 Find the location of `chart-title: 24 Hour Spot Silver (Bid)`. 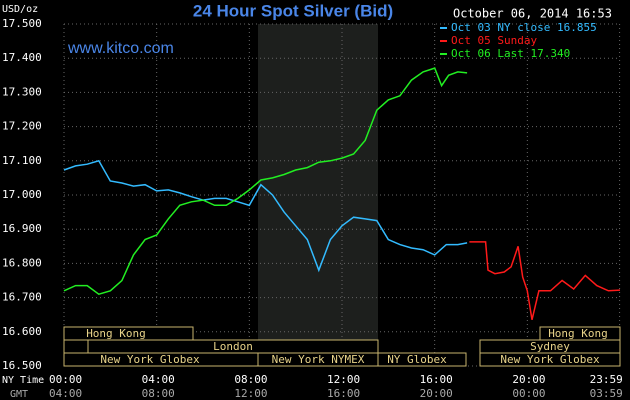

chart-title: 24 Hour Spot Silver (Bid) is located at coordinates (293, 10).